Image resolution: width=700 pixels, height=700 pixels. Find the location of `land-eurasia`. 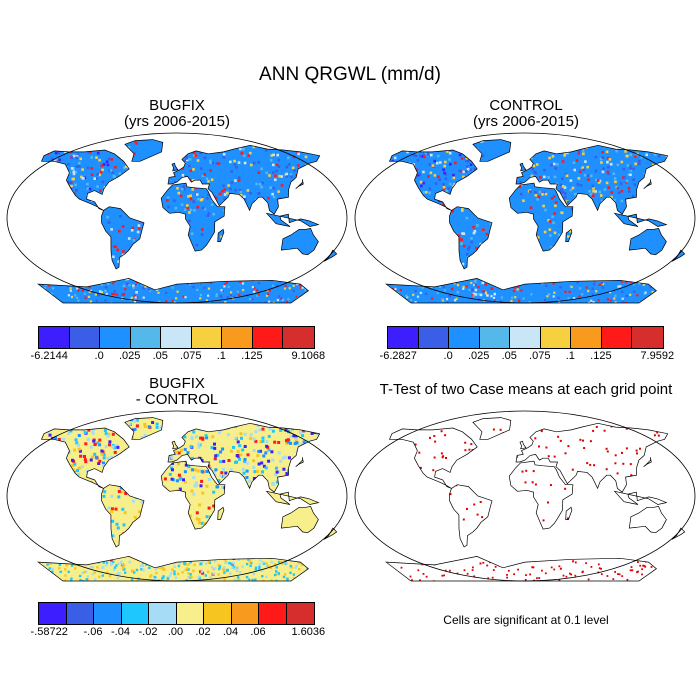

land-eurasia is located at coordinates (592, 458).